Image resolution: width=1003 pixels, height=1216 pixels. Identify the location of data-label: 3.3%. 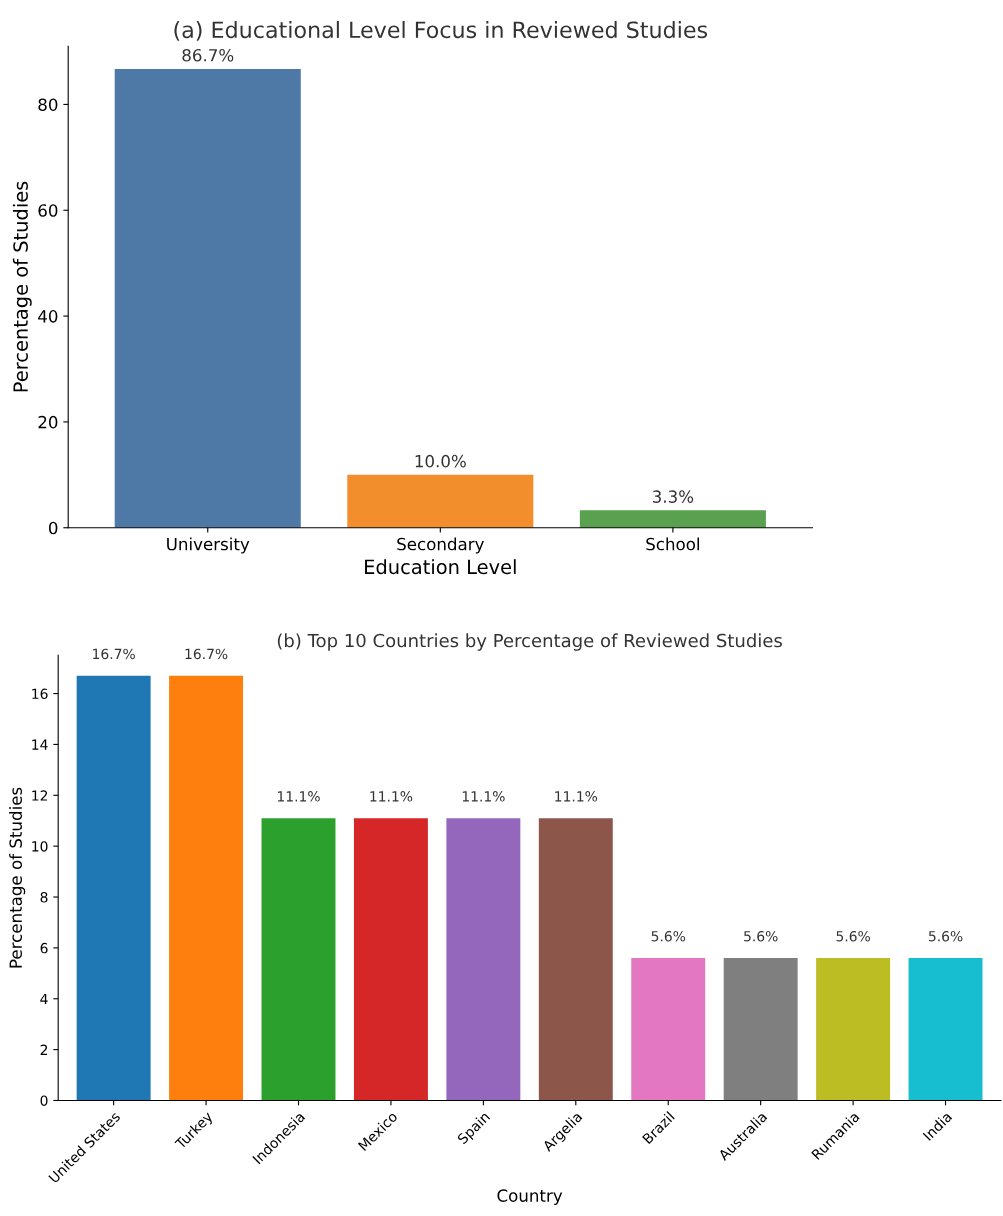
(673, 496).